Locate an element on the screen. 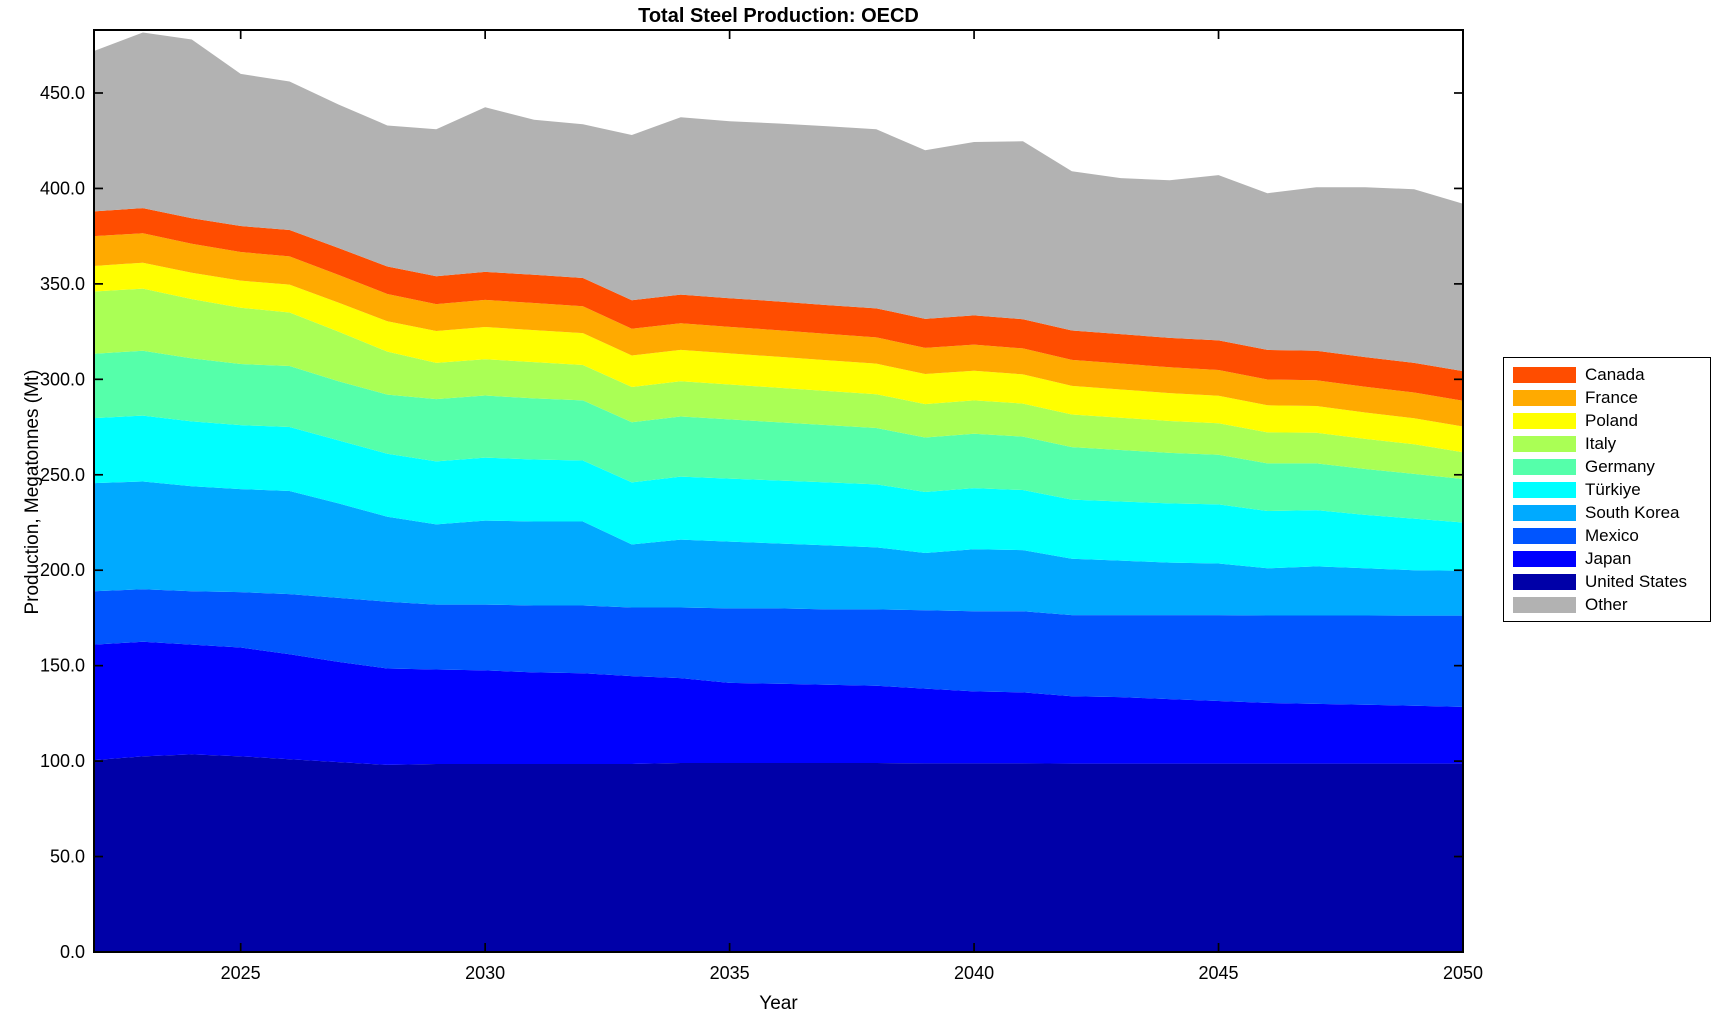 The image size is (1715, 1021). legend-label: United States is located at coordinates (1636, 581).